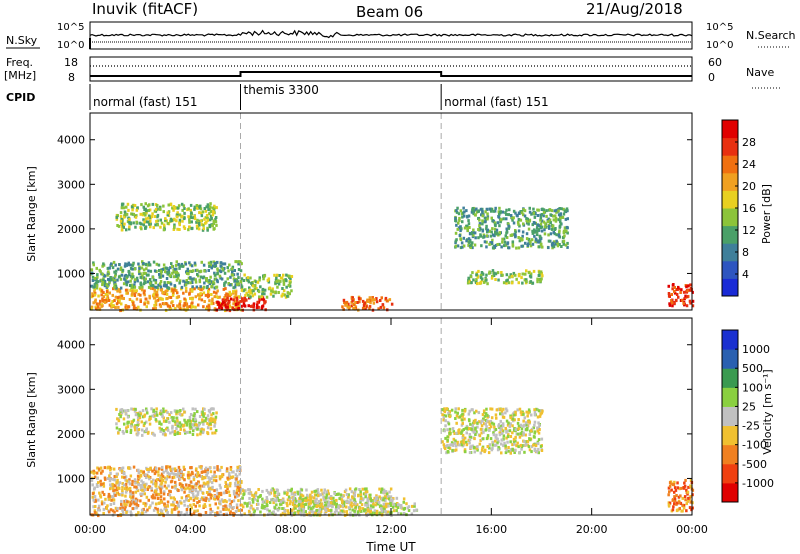  What do you see at coordinates (749, 406) in the screenshot?
I see `colorbar-tick-label: 25` at bounding box center [749, 406].